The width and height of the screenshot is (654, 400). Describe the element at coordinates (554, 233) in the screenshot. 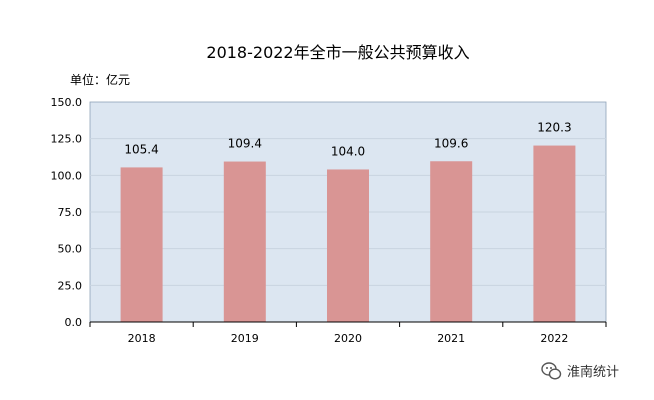

I see `bar-2022` at that location.